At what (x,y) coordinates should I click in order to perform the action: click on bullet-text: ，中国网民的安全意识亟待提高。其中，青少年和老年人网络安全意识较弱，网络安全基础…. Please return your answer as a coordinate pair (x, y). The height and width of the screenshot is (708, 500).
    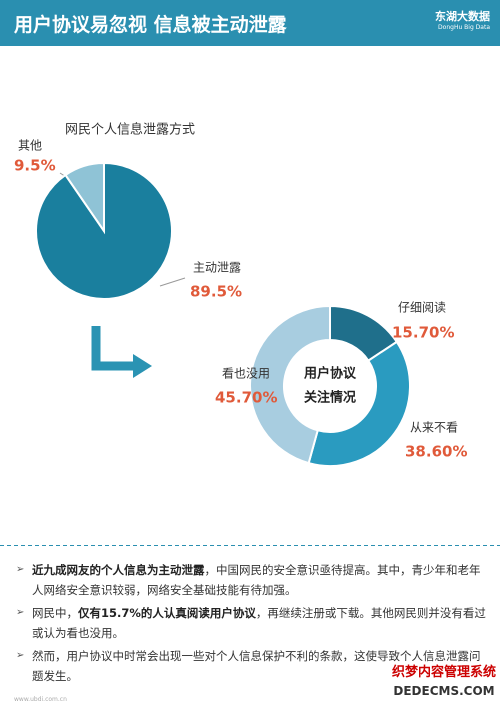
    Looking at the image, I should click on (256, 580).